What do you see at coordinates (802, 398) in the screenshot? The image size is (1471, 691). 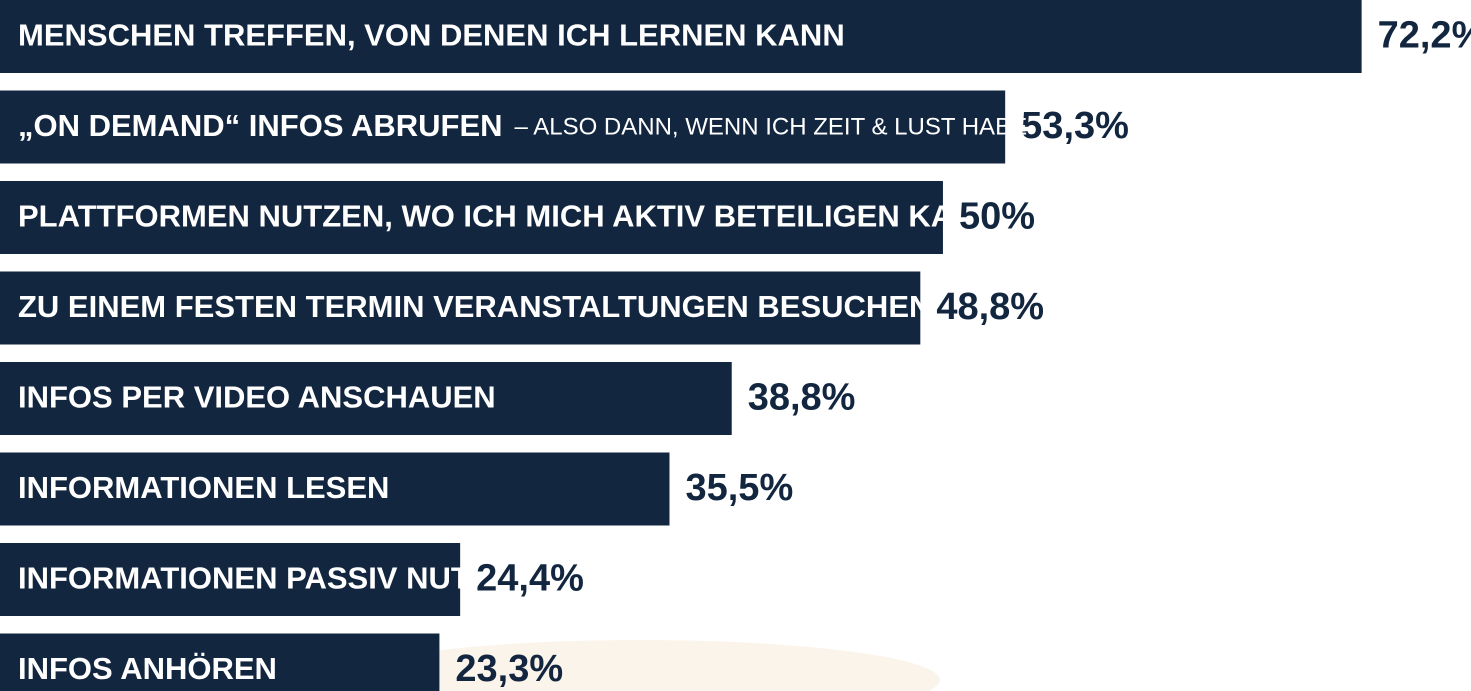 I see `value-label: 38,8%` at bounding box center [802, 398].